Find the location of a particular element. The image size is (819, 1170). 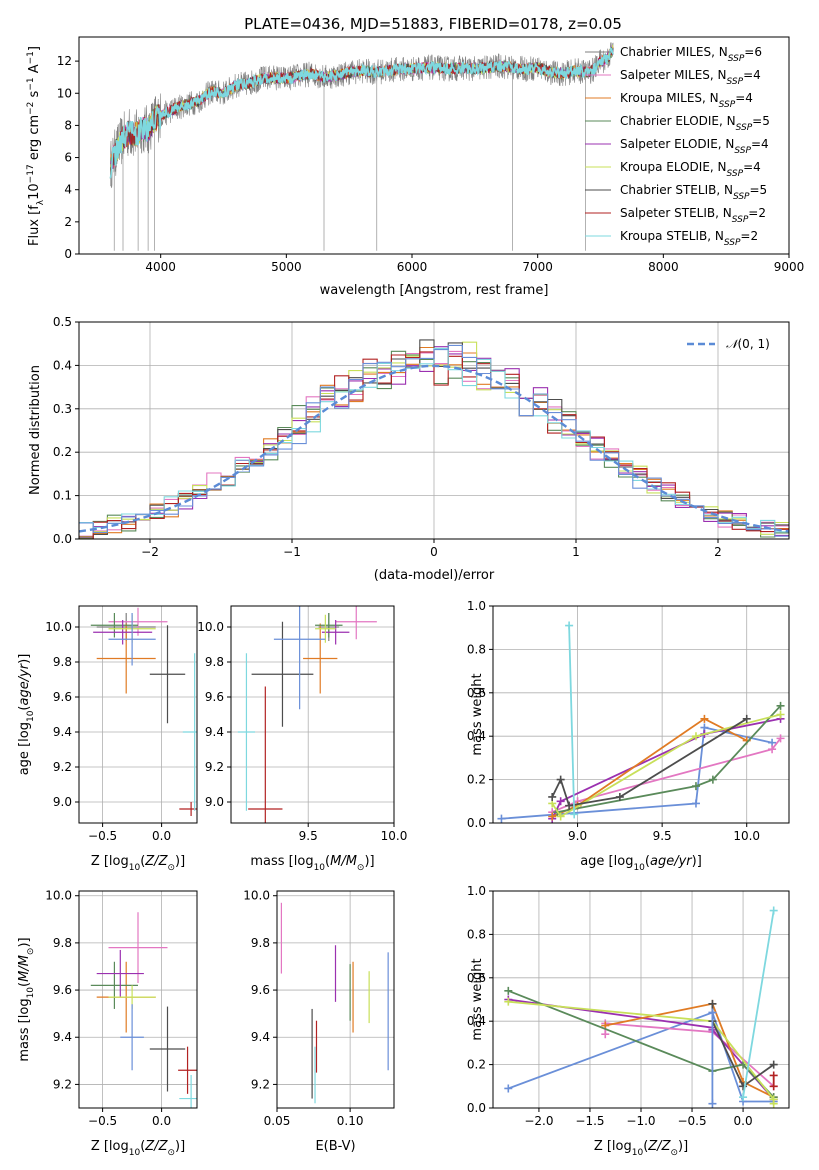

y-tick-label: 6 is located at coordinates (68, 158).